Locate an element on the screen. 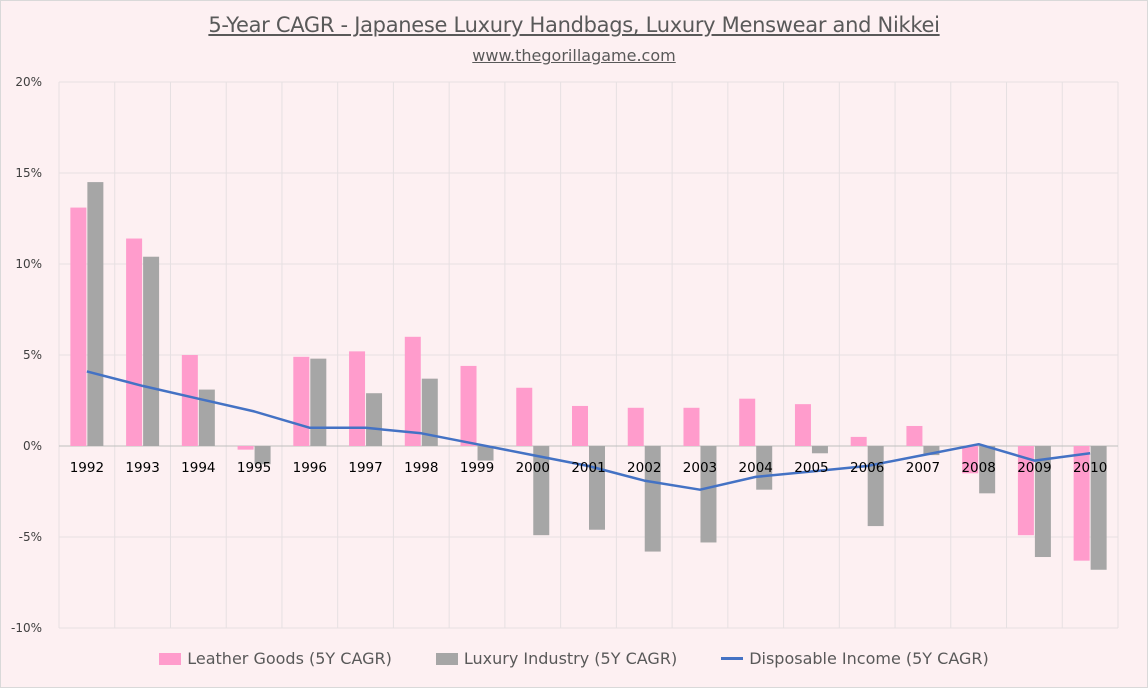  x-tick-label: 2004 is located at coordinates (756, 468).